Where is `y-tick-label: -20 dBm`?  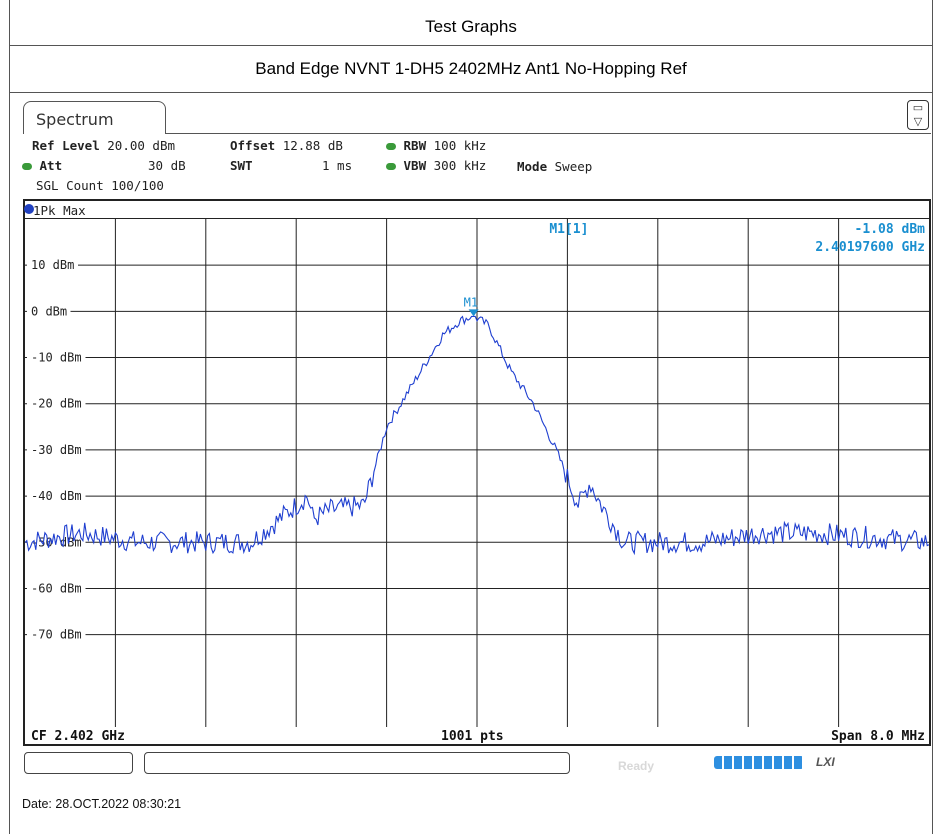 y-tick-label: -20 dBm is located at coordinates (56, 404).